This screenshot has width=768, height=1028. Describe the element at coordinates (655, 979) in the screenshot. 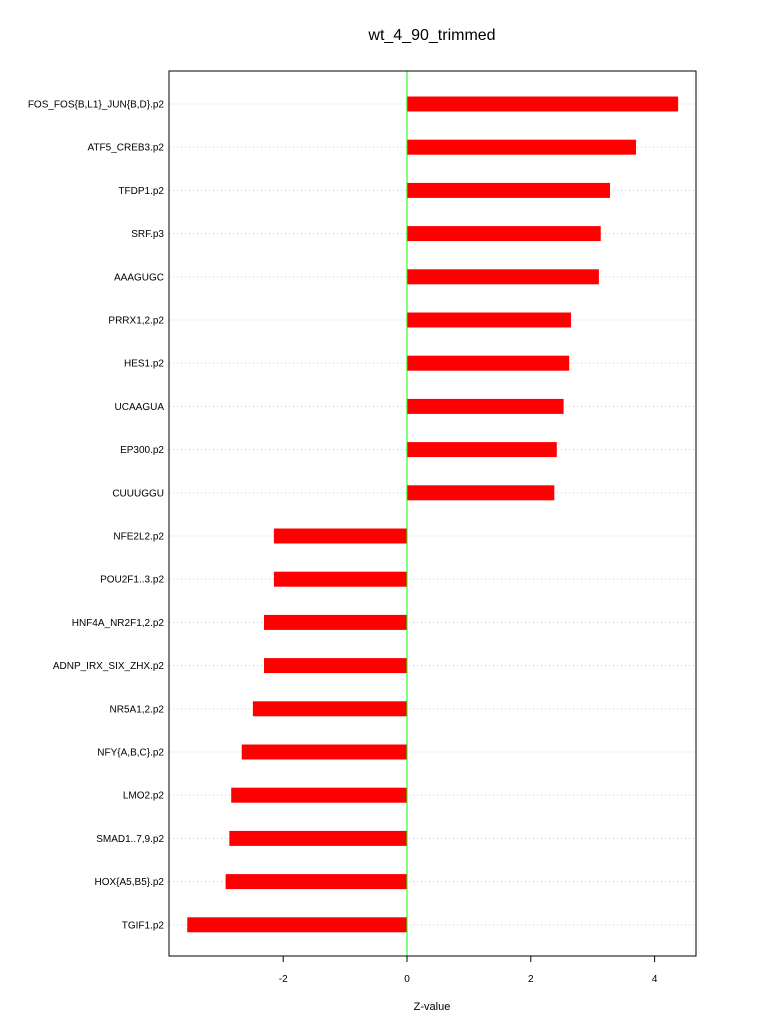

I see `x-tick-label: 4` at that location.